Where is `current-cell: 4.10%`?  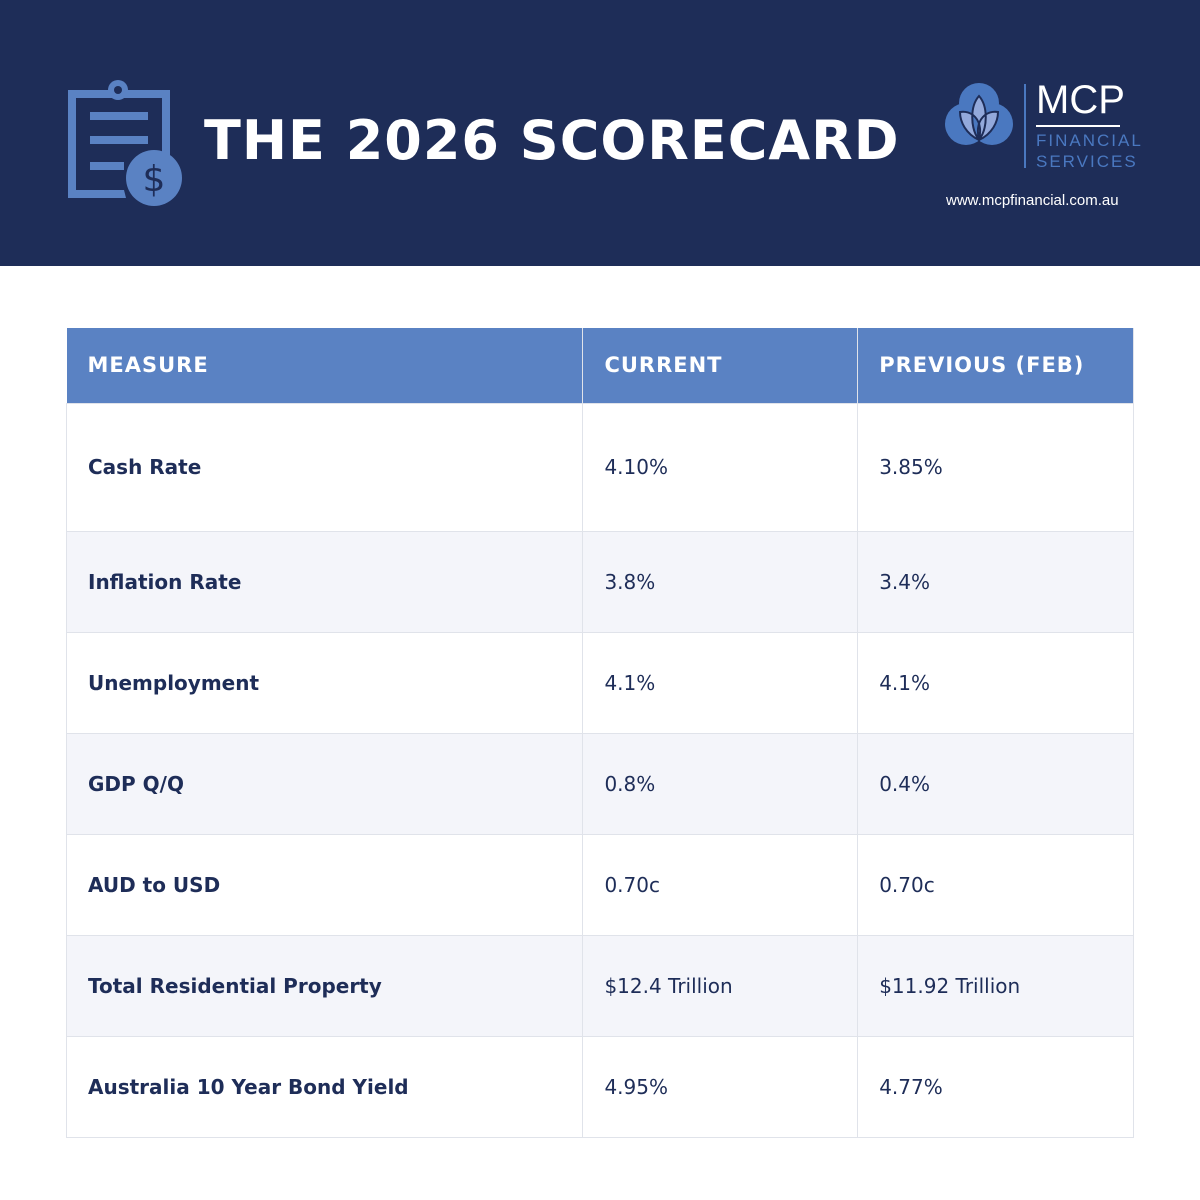
current-cell: 4.10% is located at coordinates (720, 467).